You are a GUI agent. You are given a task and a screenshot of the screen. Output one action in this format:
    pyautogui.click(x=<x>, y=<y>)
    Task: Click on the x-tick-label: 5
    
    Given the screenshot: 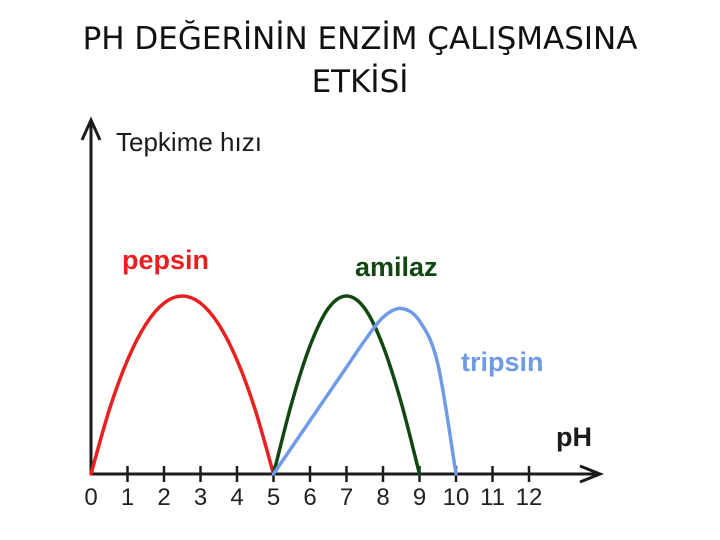 What is the action you would take?
    pyautogui.click(x=273, y=497)
    